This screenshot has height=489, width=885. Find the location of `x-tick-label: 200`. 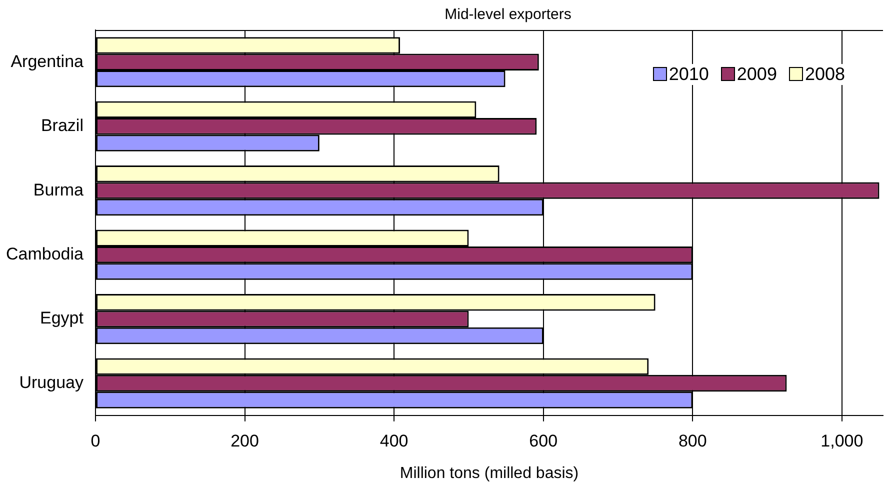

x-tick-label: 200 is located at coordinates (244, 440).